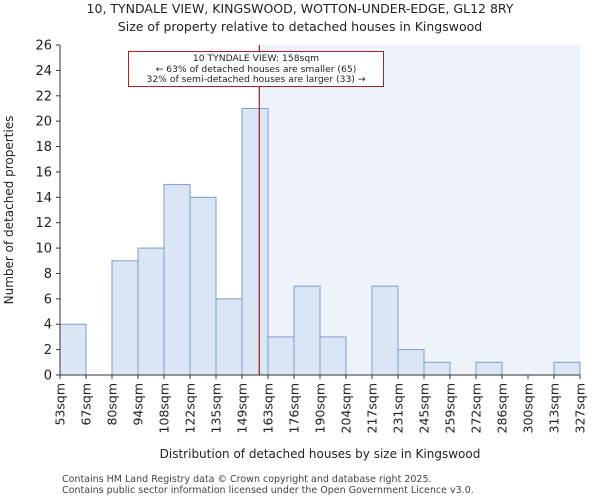 Image resolution: width=600 pixels, height=500 pixels. What do you see at coordinates (60, 404) in the screenshot?
I see `x-tick-label: 53sqm` at bounding box center [60, 404].